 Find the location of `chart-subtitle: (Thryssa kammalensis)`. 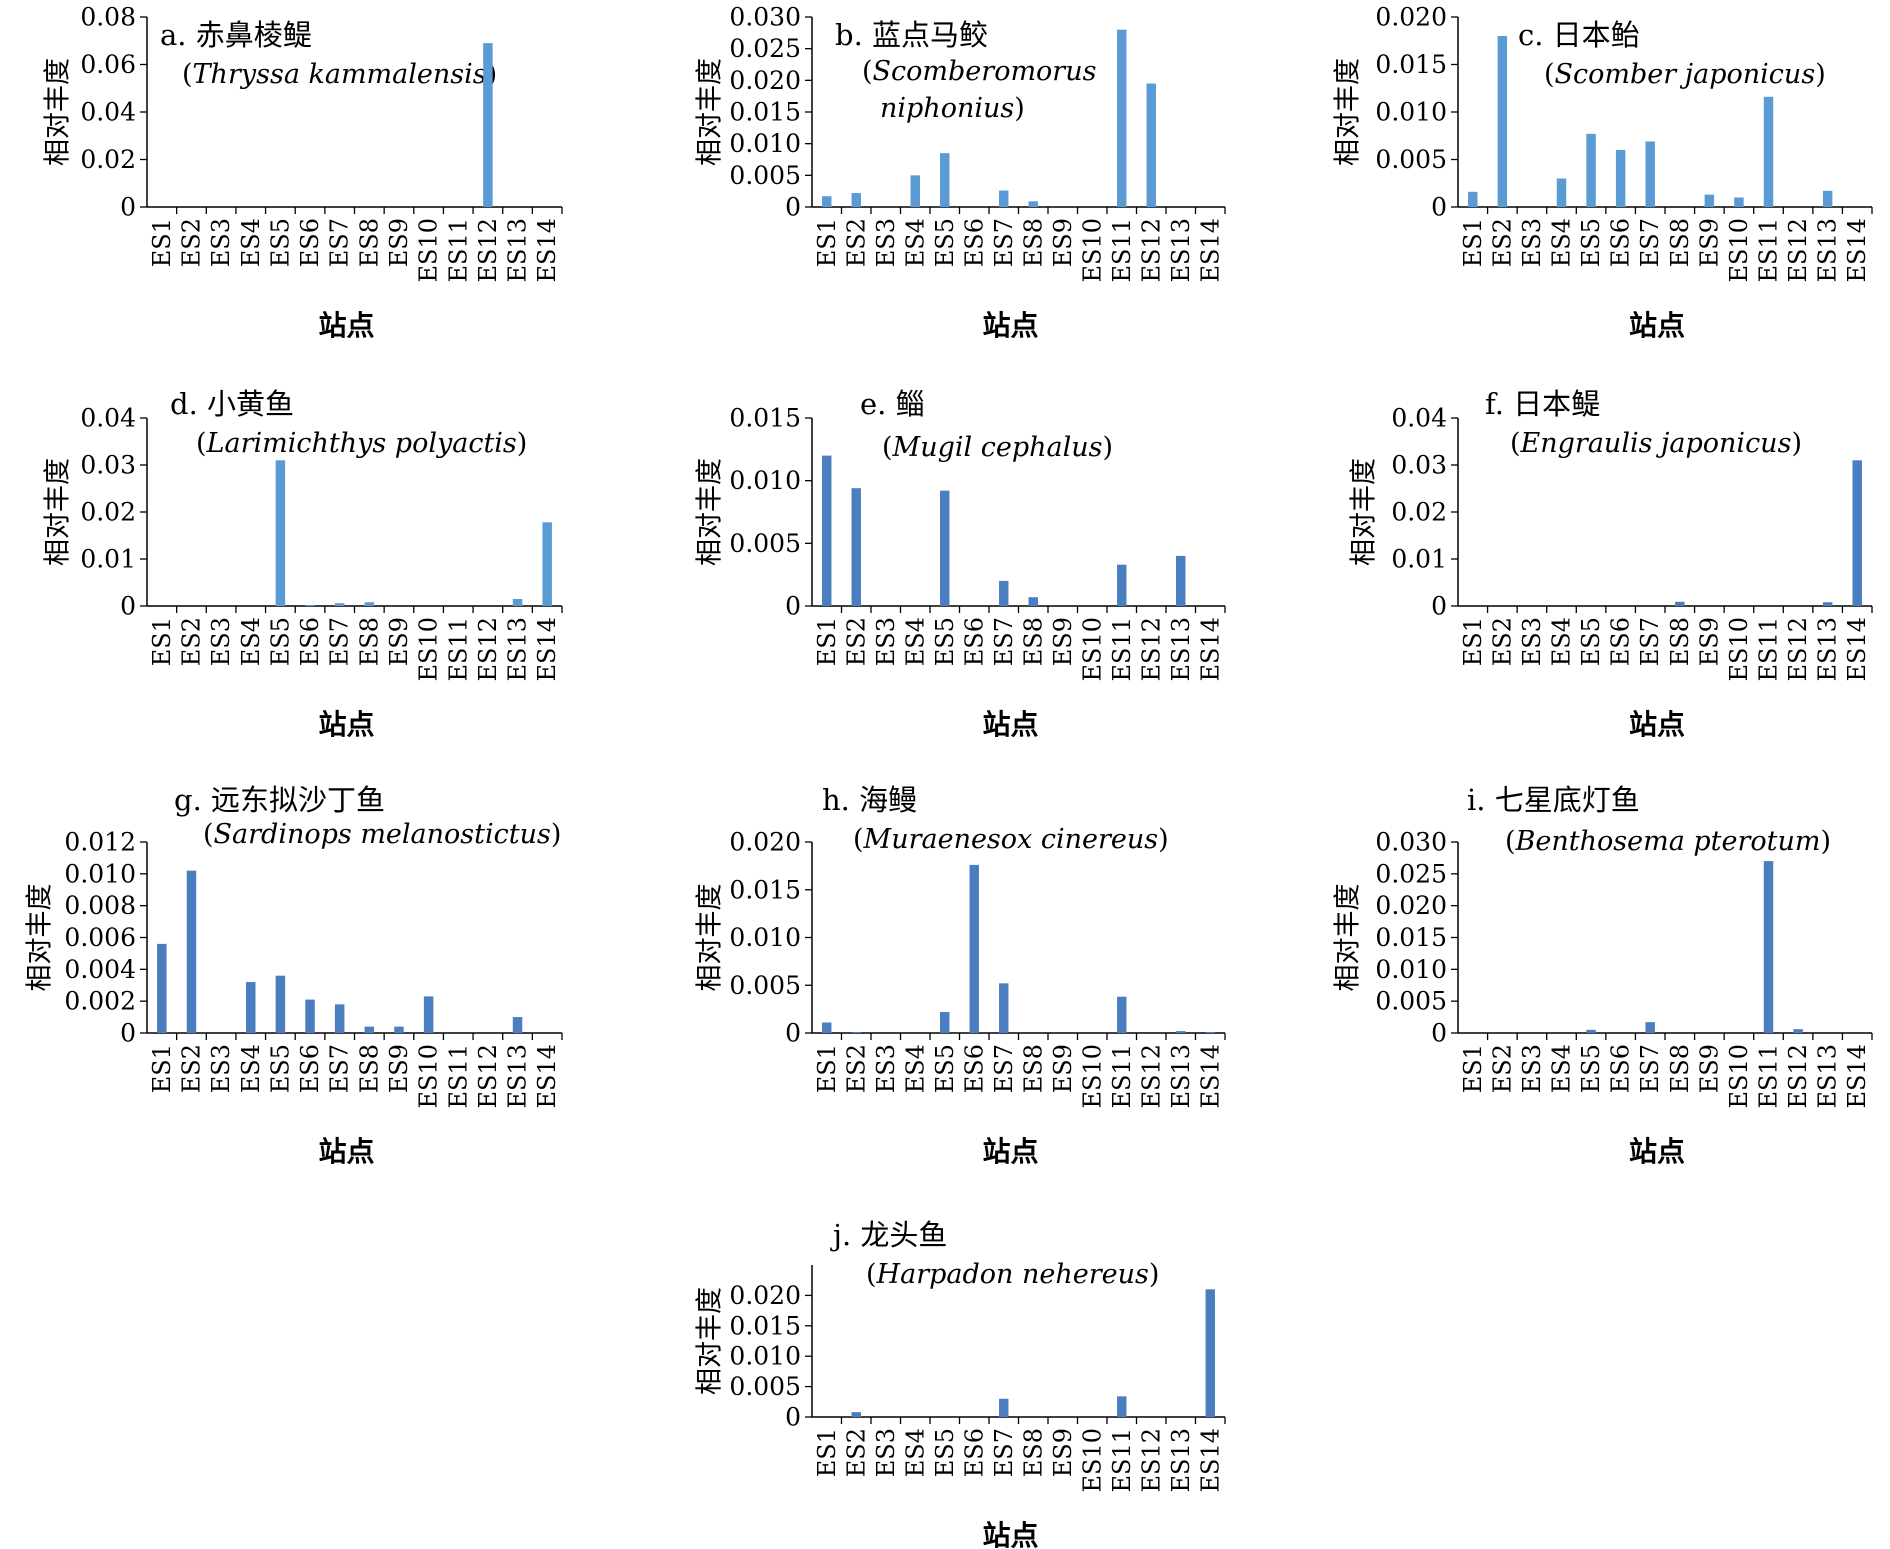

chart-subtitle: (Thryssa kammalensis) is located at coordinates (339, 74).